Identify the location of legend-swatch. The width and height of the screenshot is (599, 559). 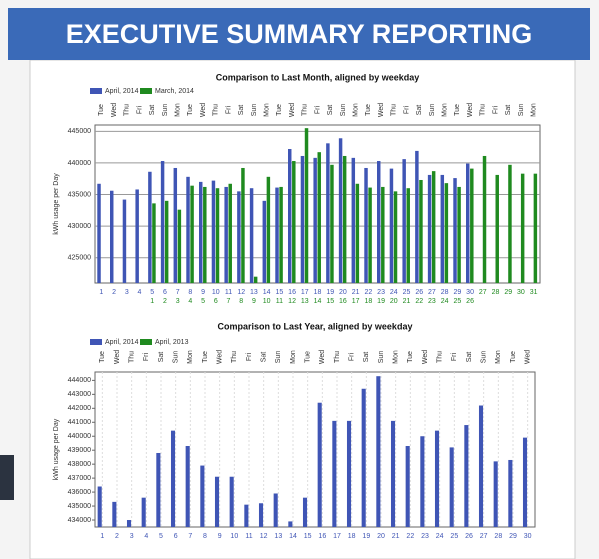
(146, 91).